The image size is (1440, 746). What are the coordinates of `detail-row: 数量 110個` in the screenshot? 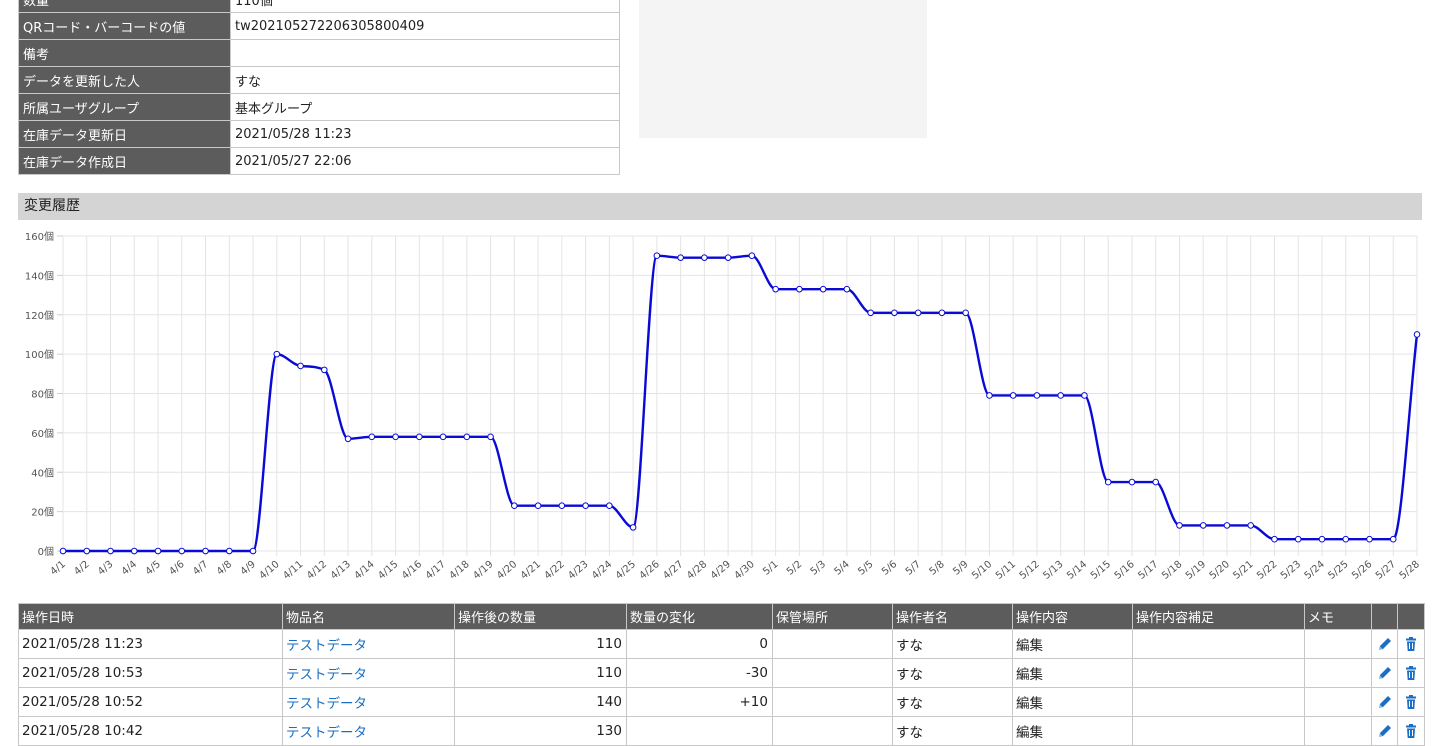 It's located at (319, 6).